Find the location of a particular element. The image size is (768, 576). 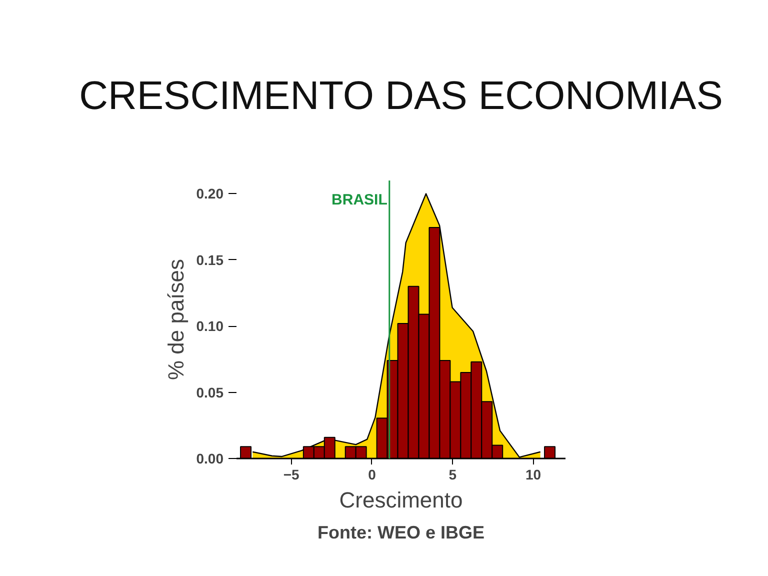

y-axis-title: % de países is located at coordinates (175, 319).